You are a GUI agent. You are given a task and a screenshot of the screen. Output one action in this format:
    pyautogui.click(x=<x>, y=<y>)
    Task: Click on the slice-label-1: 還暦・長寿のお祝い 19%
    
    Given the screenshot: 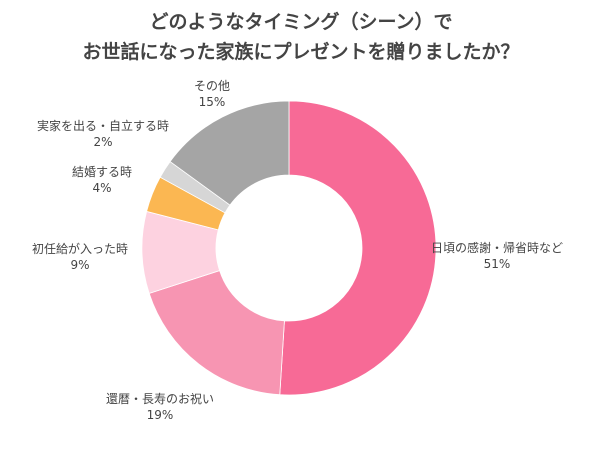 What is the action you would take?
    pyautogui.click(x=160, y=407)
    